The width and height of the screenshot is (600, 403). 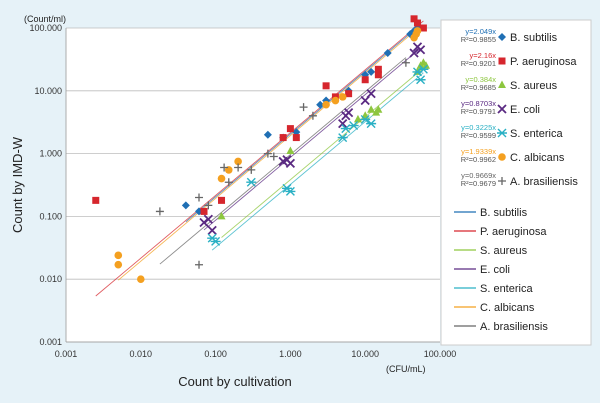 What do you see at coordinates (543, 62) in the screenshot?
I see `legend-series-label: P. aeruginosa` at bounding box center [543, 62].